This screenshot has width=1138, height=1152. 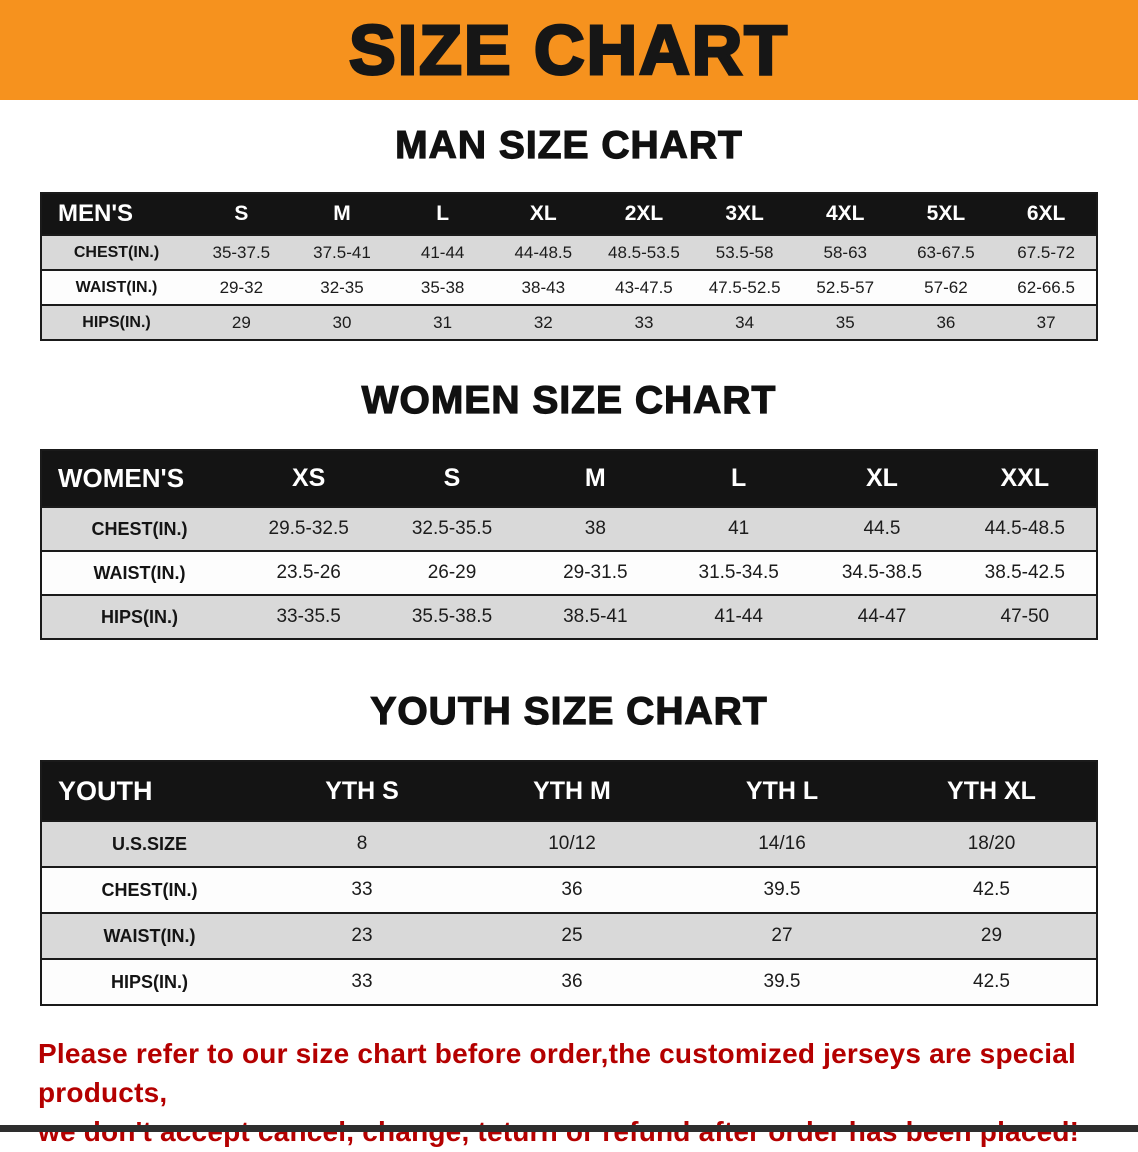 What do you see at coordinates (882, 572) in the screenshot?
I see `size-value-cell: 34.5-38.5` at bounding box center [882, 572].